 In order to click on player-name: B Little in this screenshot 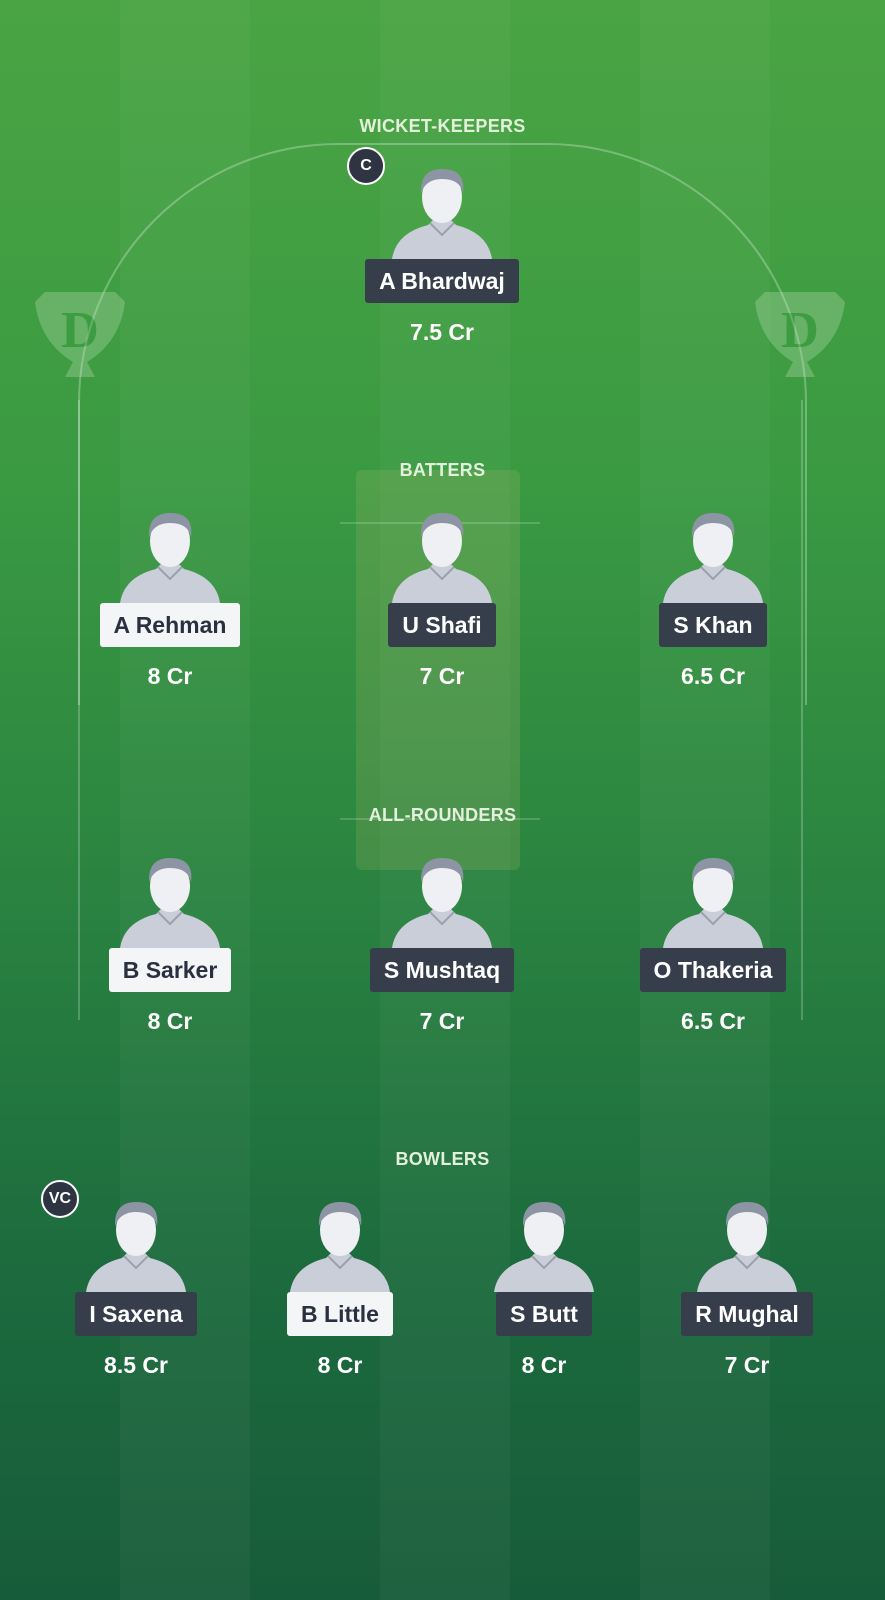, I will do `click(340, 1314)`.